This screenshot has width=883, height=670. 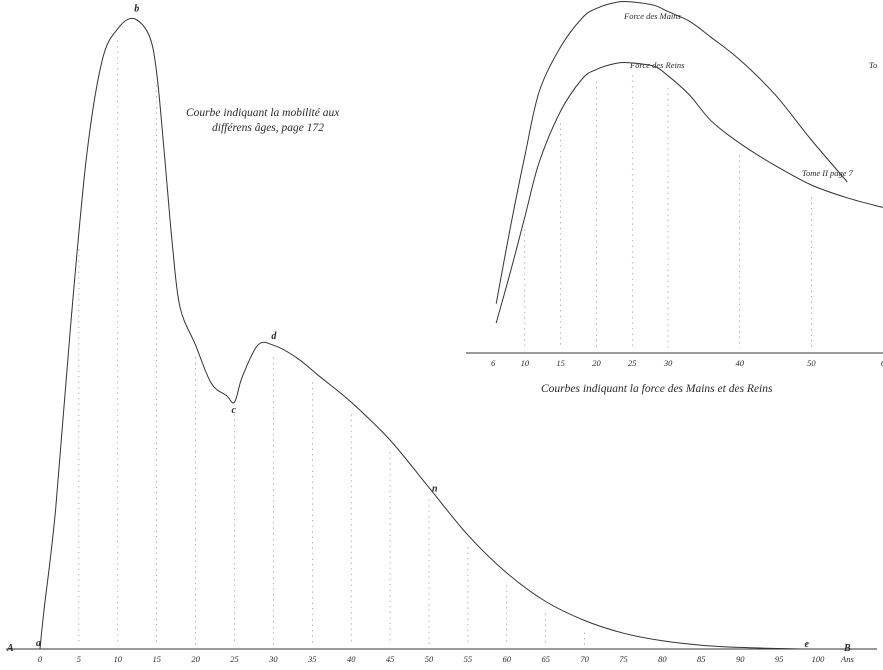 I want to click on point-label-d: d, so click(x=274, y=336).